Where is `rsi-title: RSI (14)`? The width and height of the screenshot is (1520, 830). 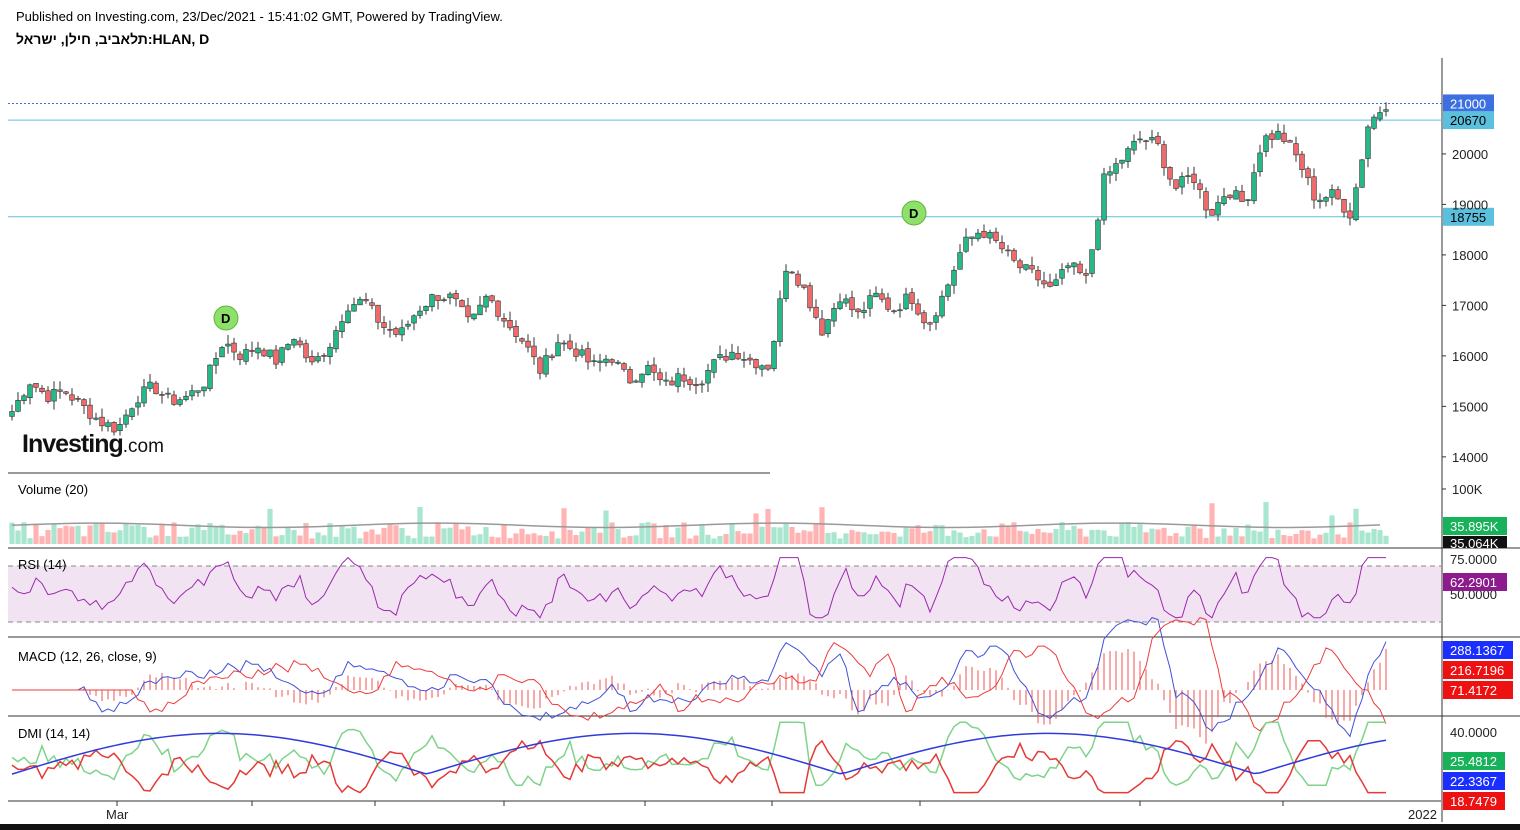
rsi-title: RSI (14) is located at coordinates (42, 564).